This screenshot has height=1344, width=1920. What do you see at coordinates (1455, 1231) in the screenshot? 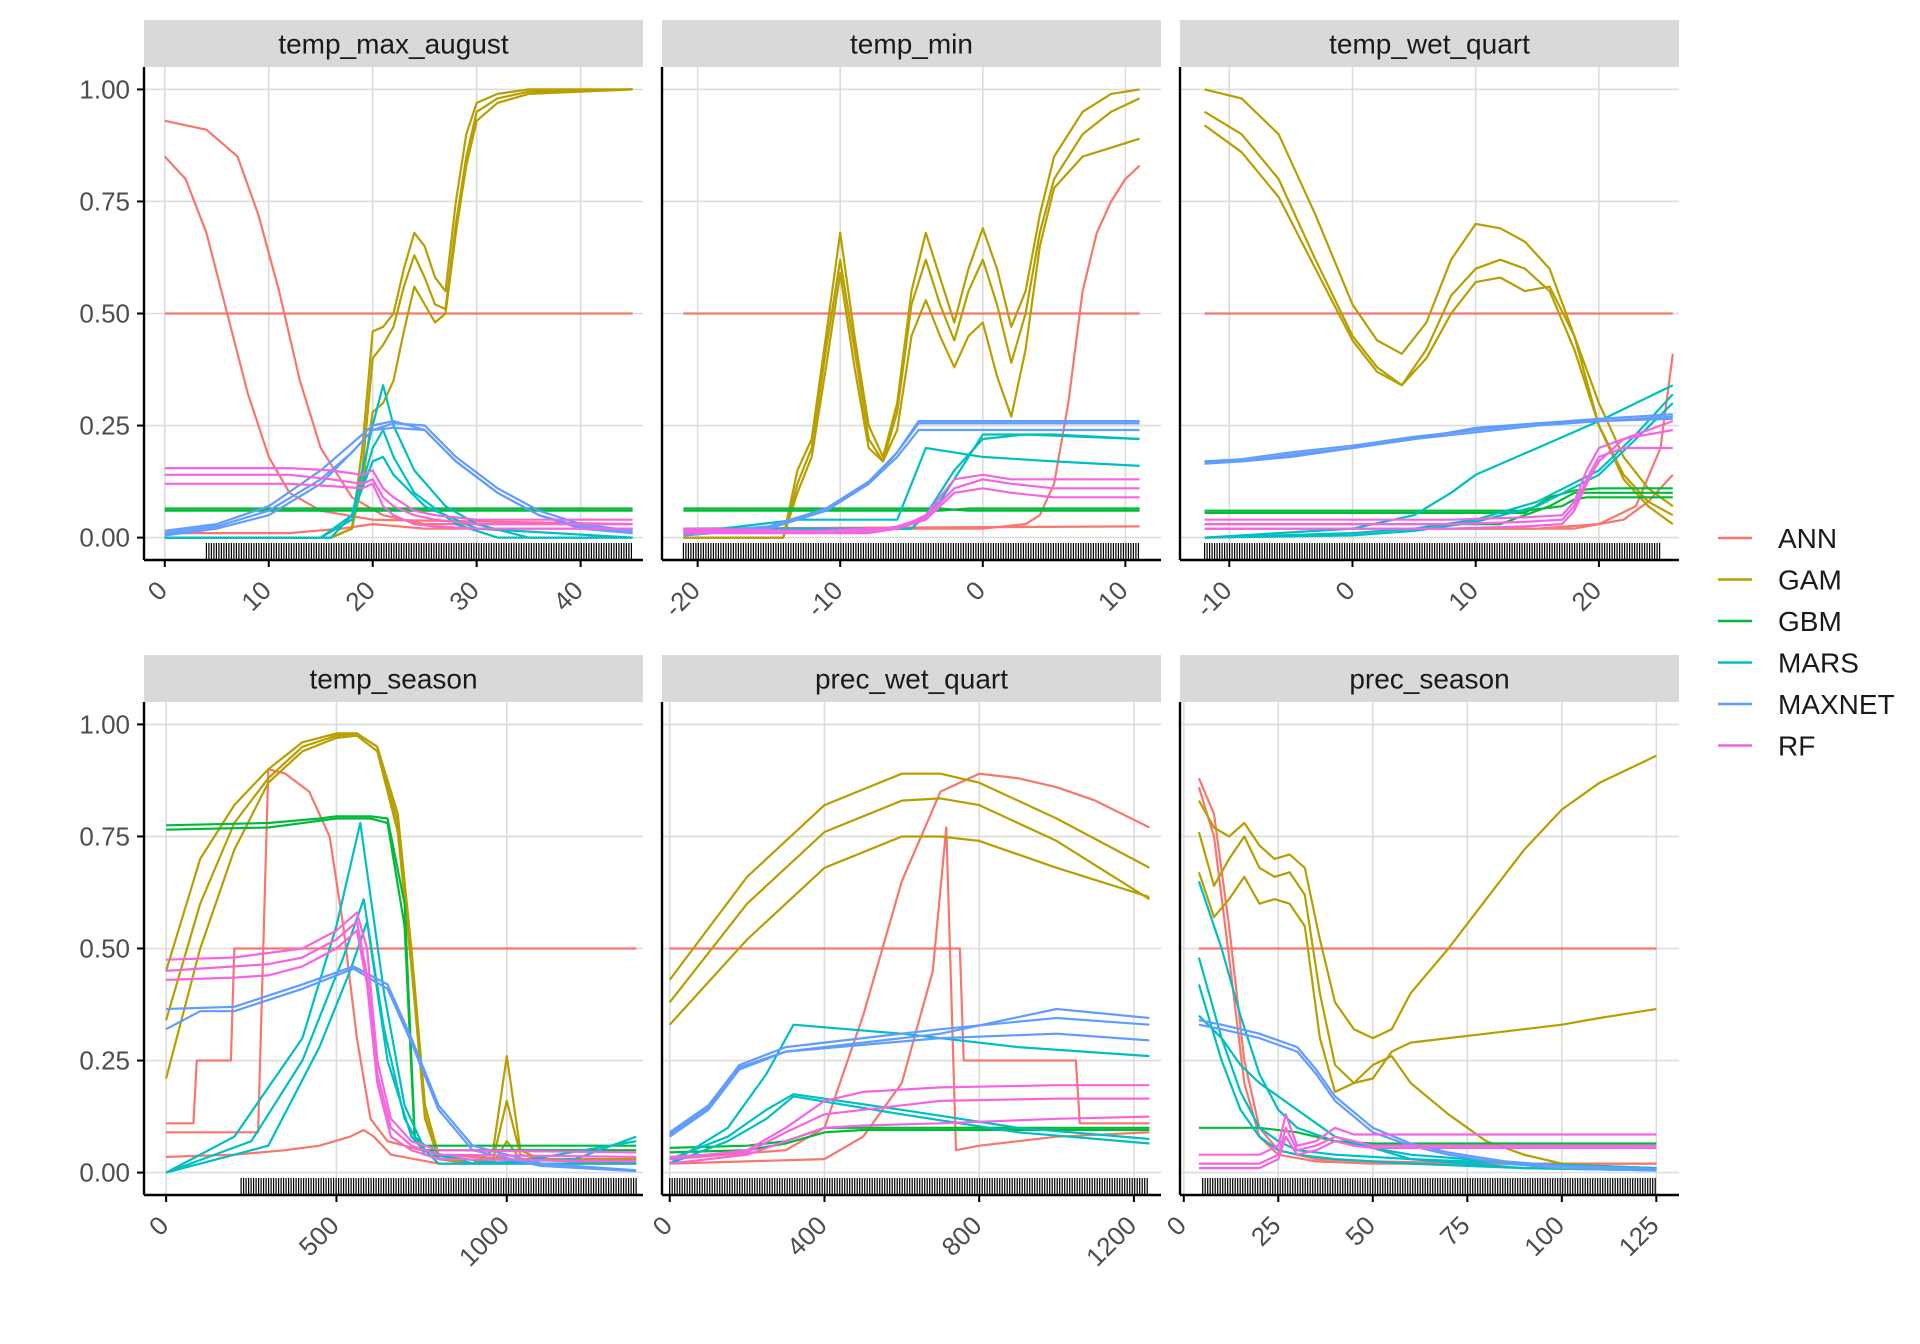
I see `x-tick-label: 75` at bounding box center [1455, 1231].